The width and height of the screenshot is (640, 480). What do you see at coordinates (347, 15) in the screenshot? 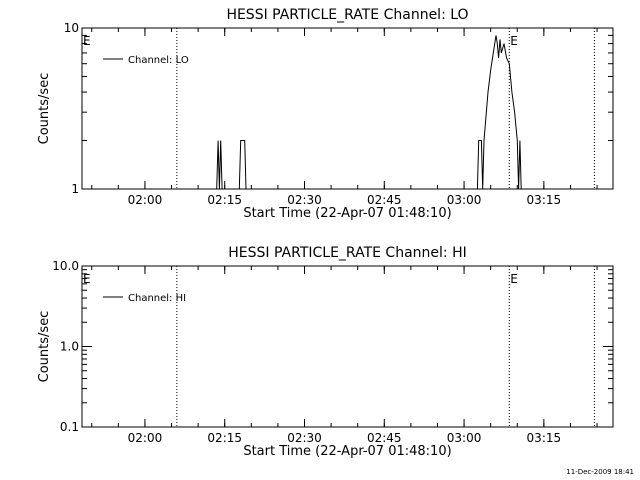
I see `chart-title: HESSI PARTICLE_RATE Channel: LO` at bounding box center [347, 15].